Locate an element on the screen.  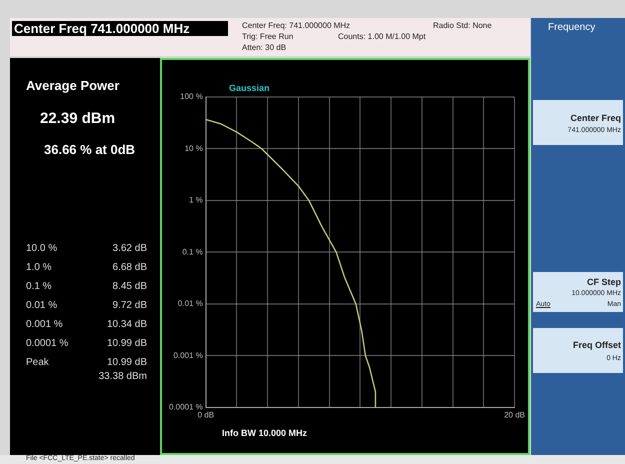
text: 10.34 dB is located at coordinates (126, 324).